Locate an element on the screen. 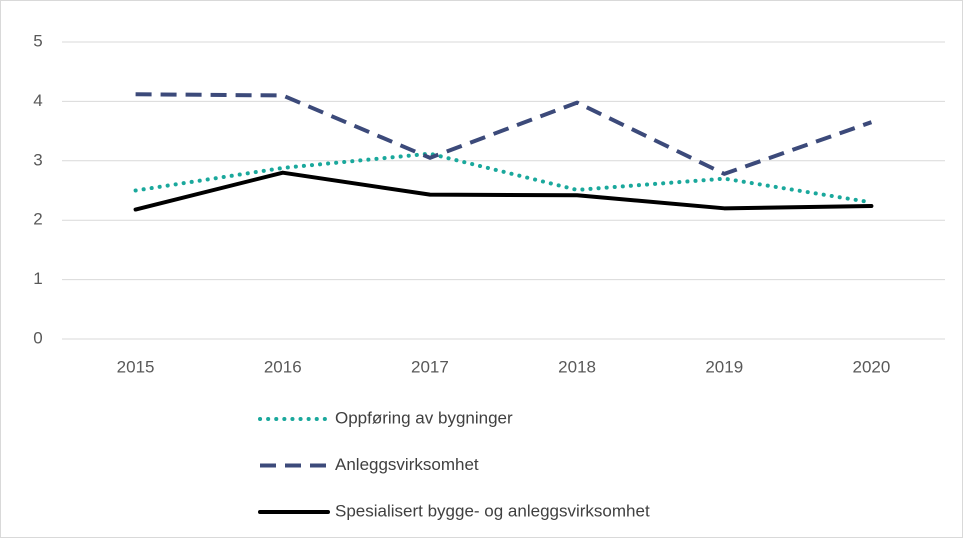 The image size is (963, 538). x-tick-label: 2016 is located at coordinates (283, 366).